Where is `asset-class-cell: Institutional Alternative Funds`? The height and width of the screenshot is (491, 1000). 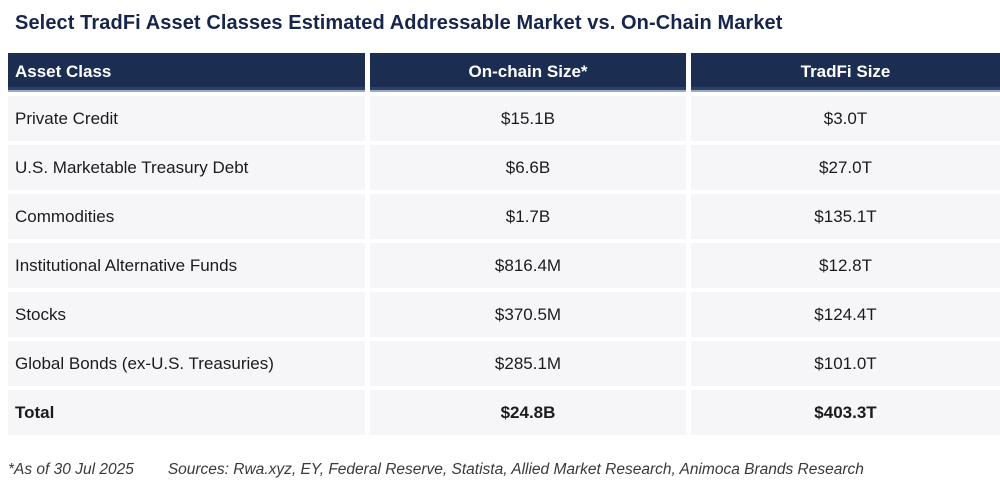
asset-class-cell: Institutional Alternative Funds is located at coordinates (186, 265).